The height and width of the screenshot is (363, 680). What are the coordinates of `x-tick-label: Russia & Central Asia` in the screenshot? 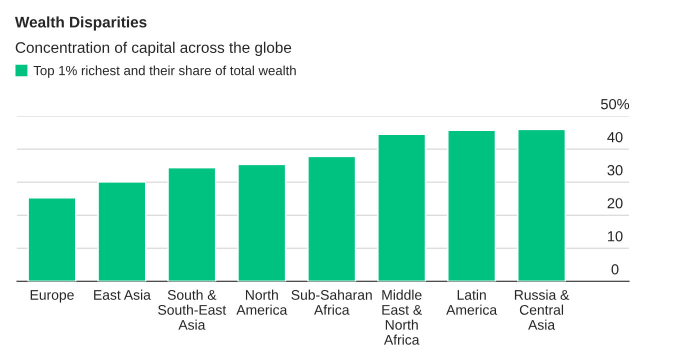 It's located at (542, 310).